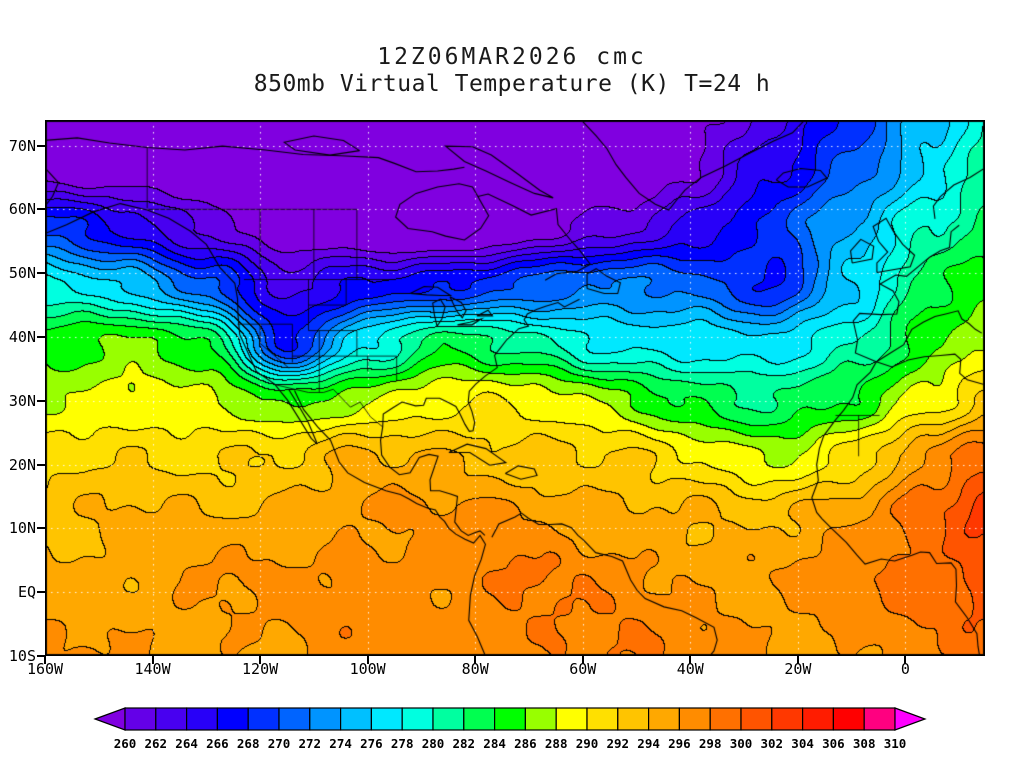 The width and height of the screenshot is (1024, 768). What do you see at coordinates (152, 669) in the screenshot?
I see `lon-tick-label: 140W` at bounding box center [152, 669].